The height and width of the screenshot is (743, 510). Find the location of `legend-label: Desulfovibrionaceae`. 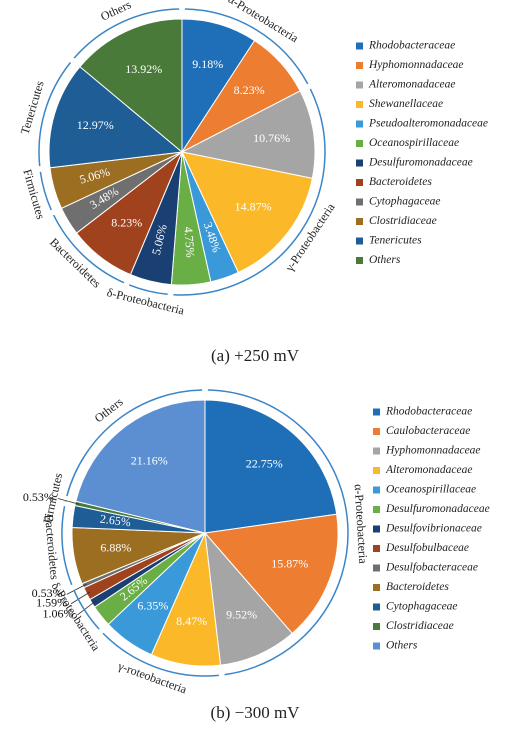

legend-label: Desulfovibrionaceae is located at coordinates (433, 529).